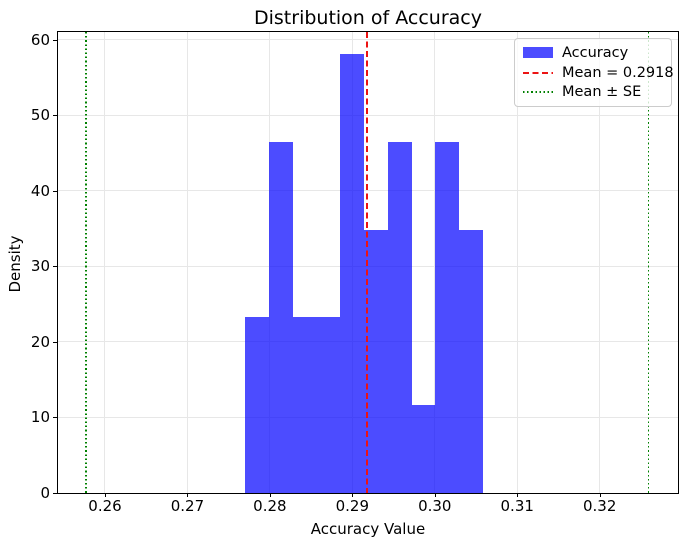 This screenshot has height=547, width=686. I want to click on legend-entry: Accuracy, so click(593, 53).